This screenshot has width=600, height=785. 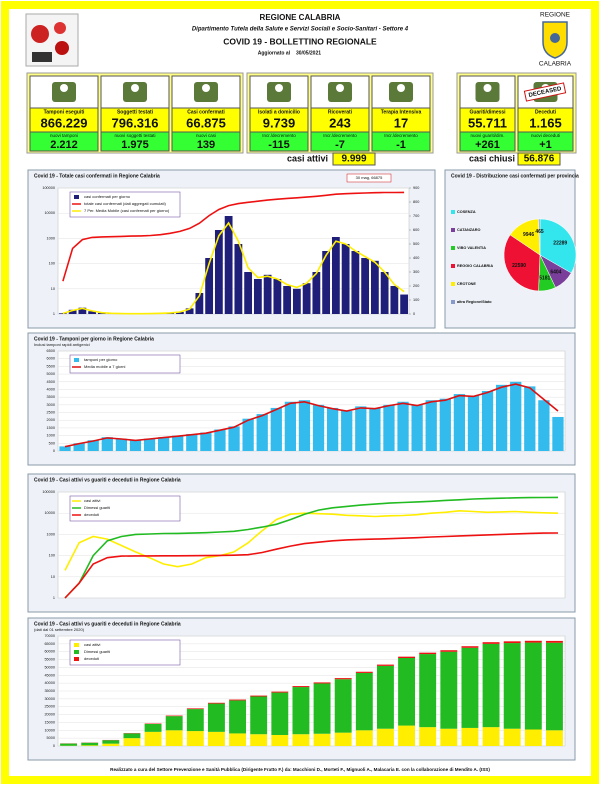 What do you see at coordinates (340, 112) in the screenshot?
I see `stat-label: Ricoverati` at bounding box center [340, 112].